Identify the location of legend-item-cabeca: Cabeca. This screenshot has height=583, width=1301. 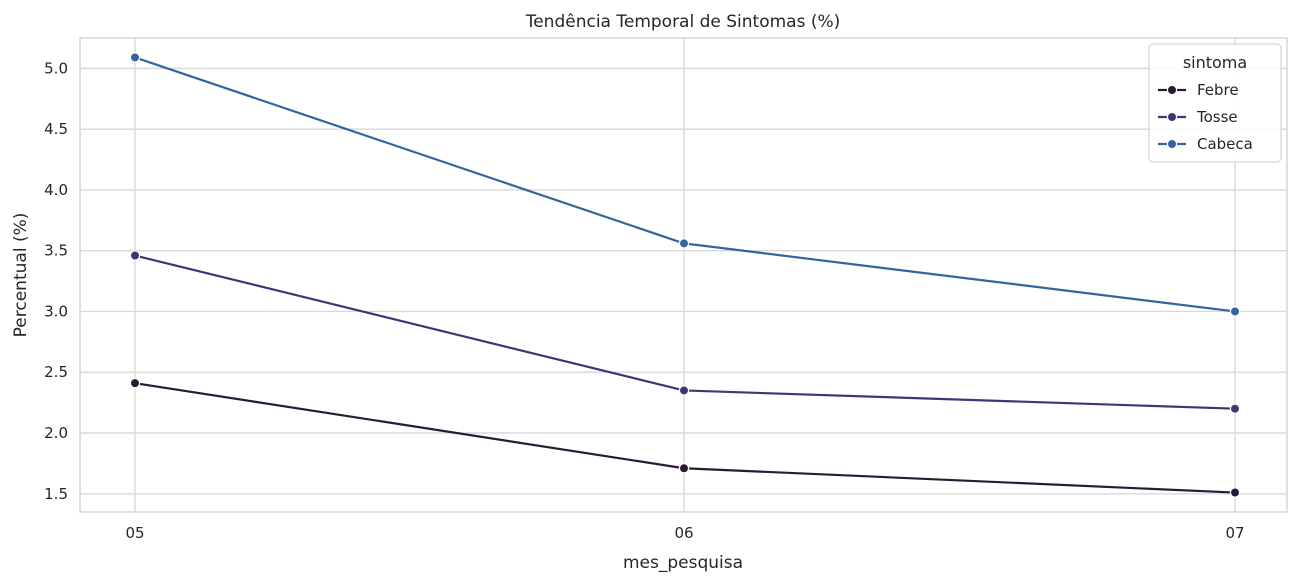
(1205, 144).